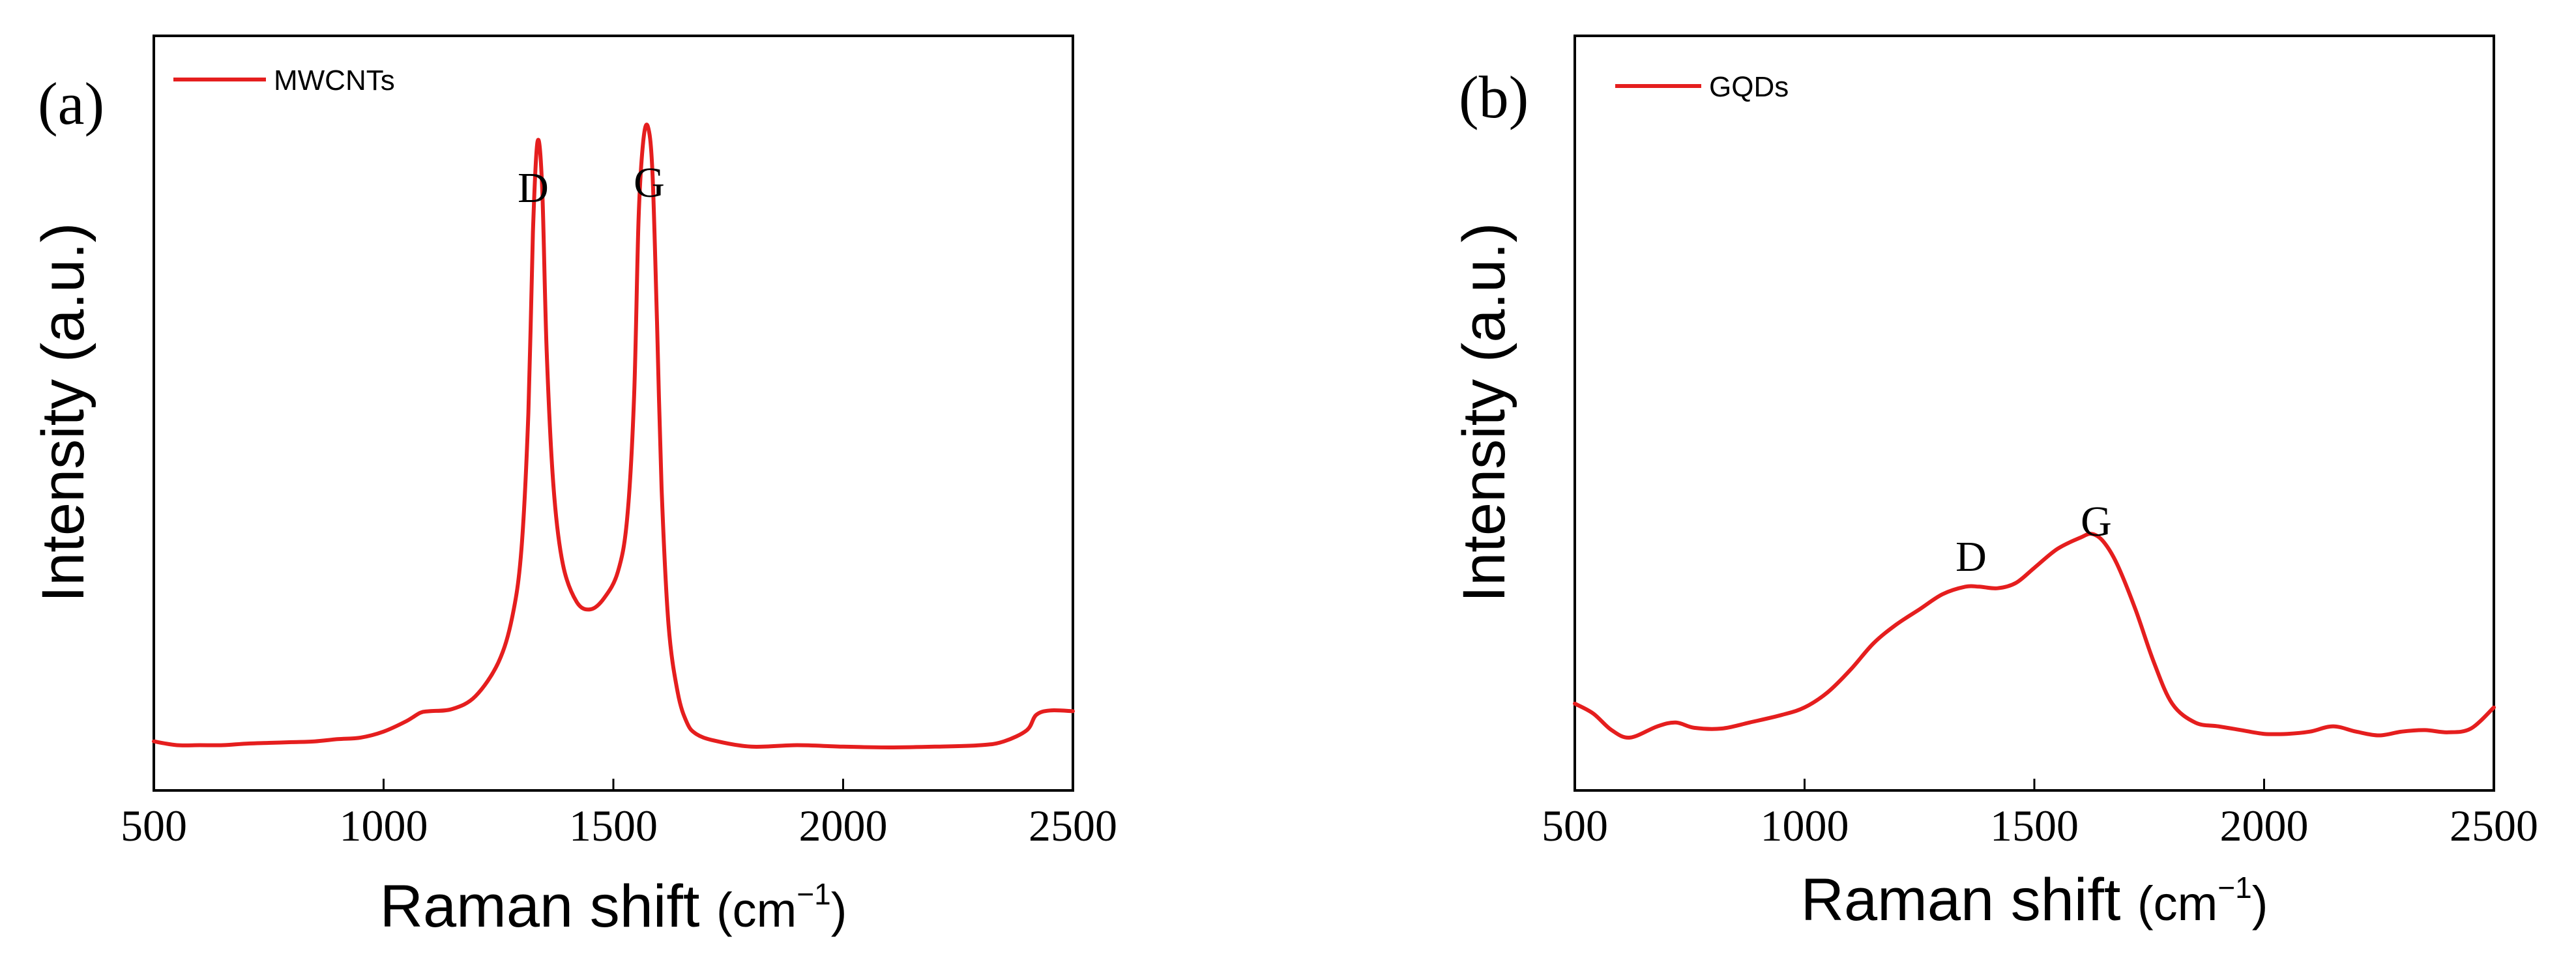 This screenshot has height=954, width=2576. I want to click on panel-a-legend-label: MWCNTs, so click(334, 80).